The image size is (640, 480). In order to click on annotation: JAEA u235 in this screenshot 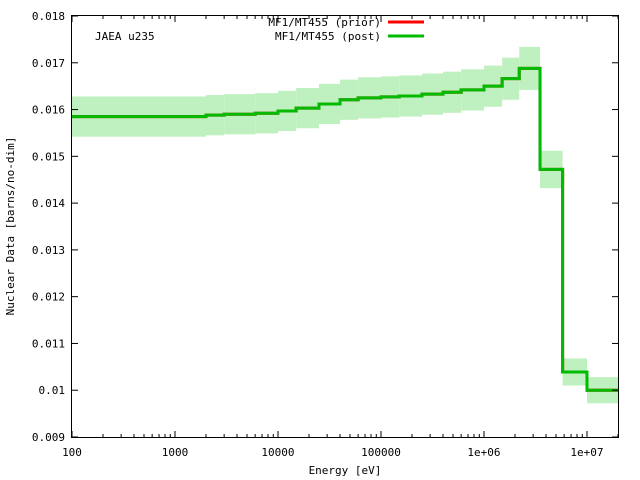, I will do `click(125, 36)`.